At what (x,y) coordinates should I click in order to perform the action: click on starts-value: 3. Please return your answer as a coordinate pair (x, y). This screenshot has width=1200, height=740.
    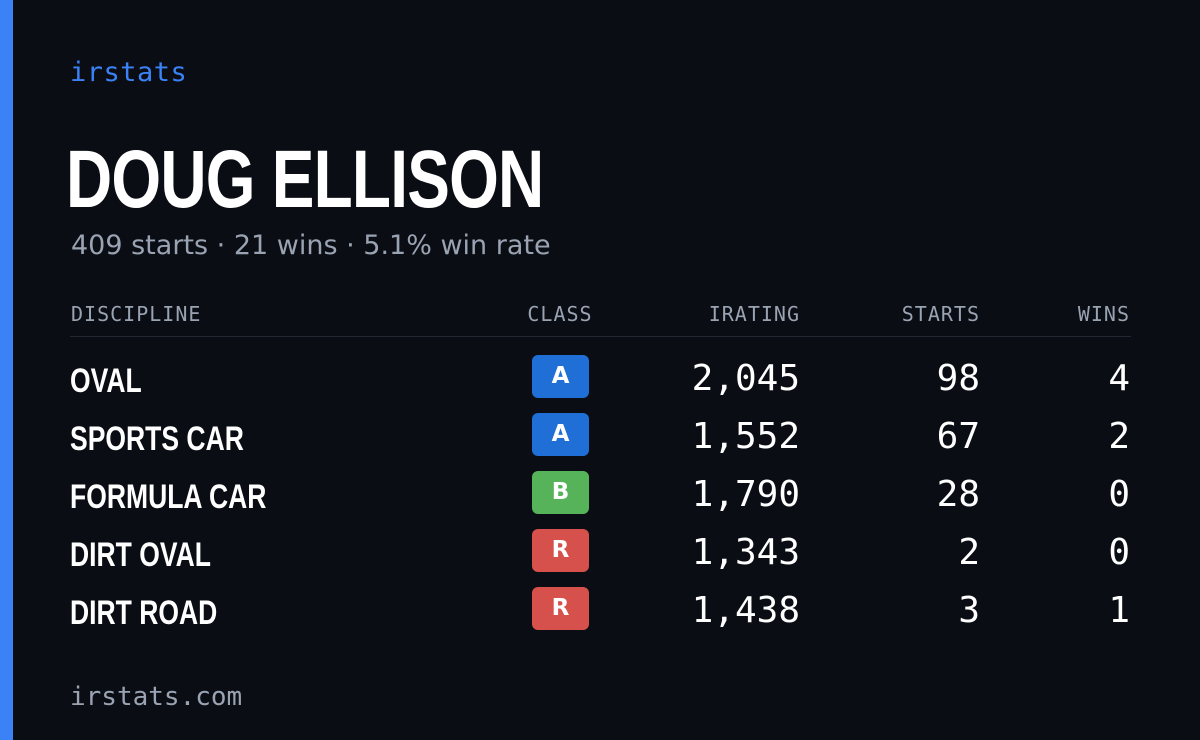
    Looking at the image, I should click on (969, 610).